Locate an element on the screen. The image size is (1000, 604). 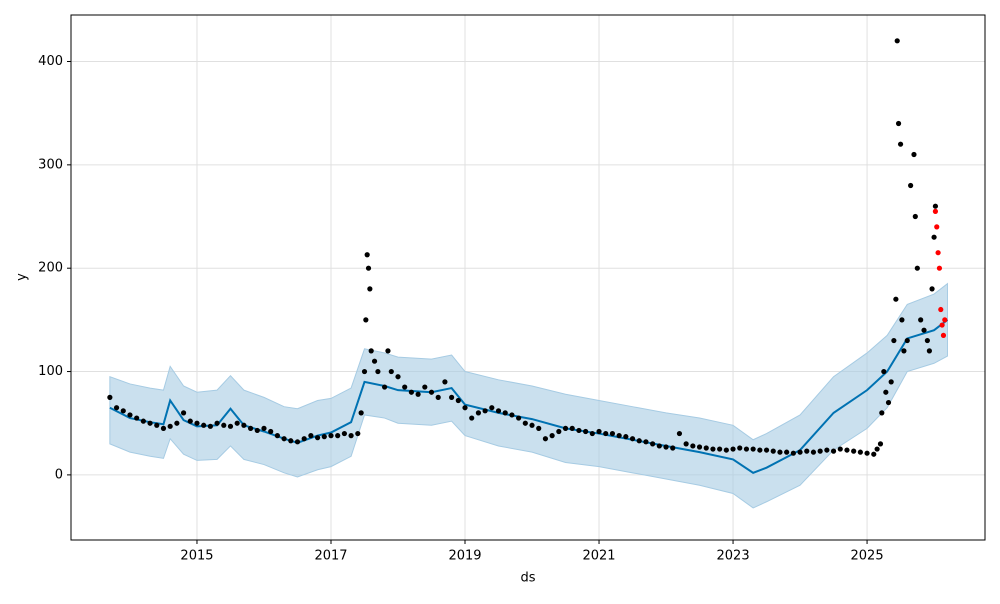
x-tick-label: 2023 is located at coordinates (733, 556).